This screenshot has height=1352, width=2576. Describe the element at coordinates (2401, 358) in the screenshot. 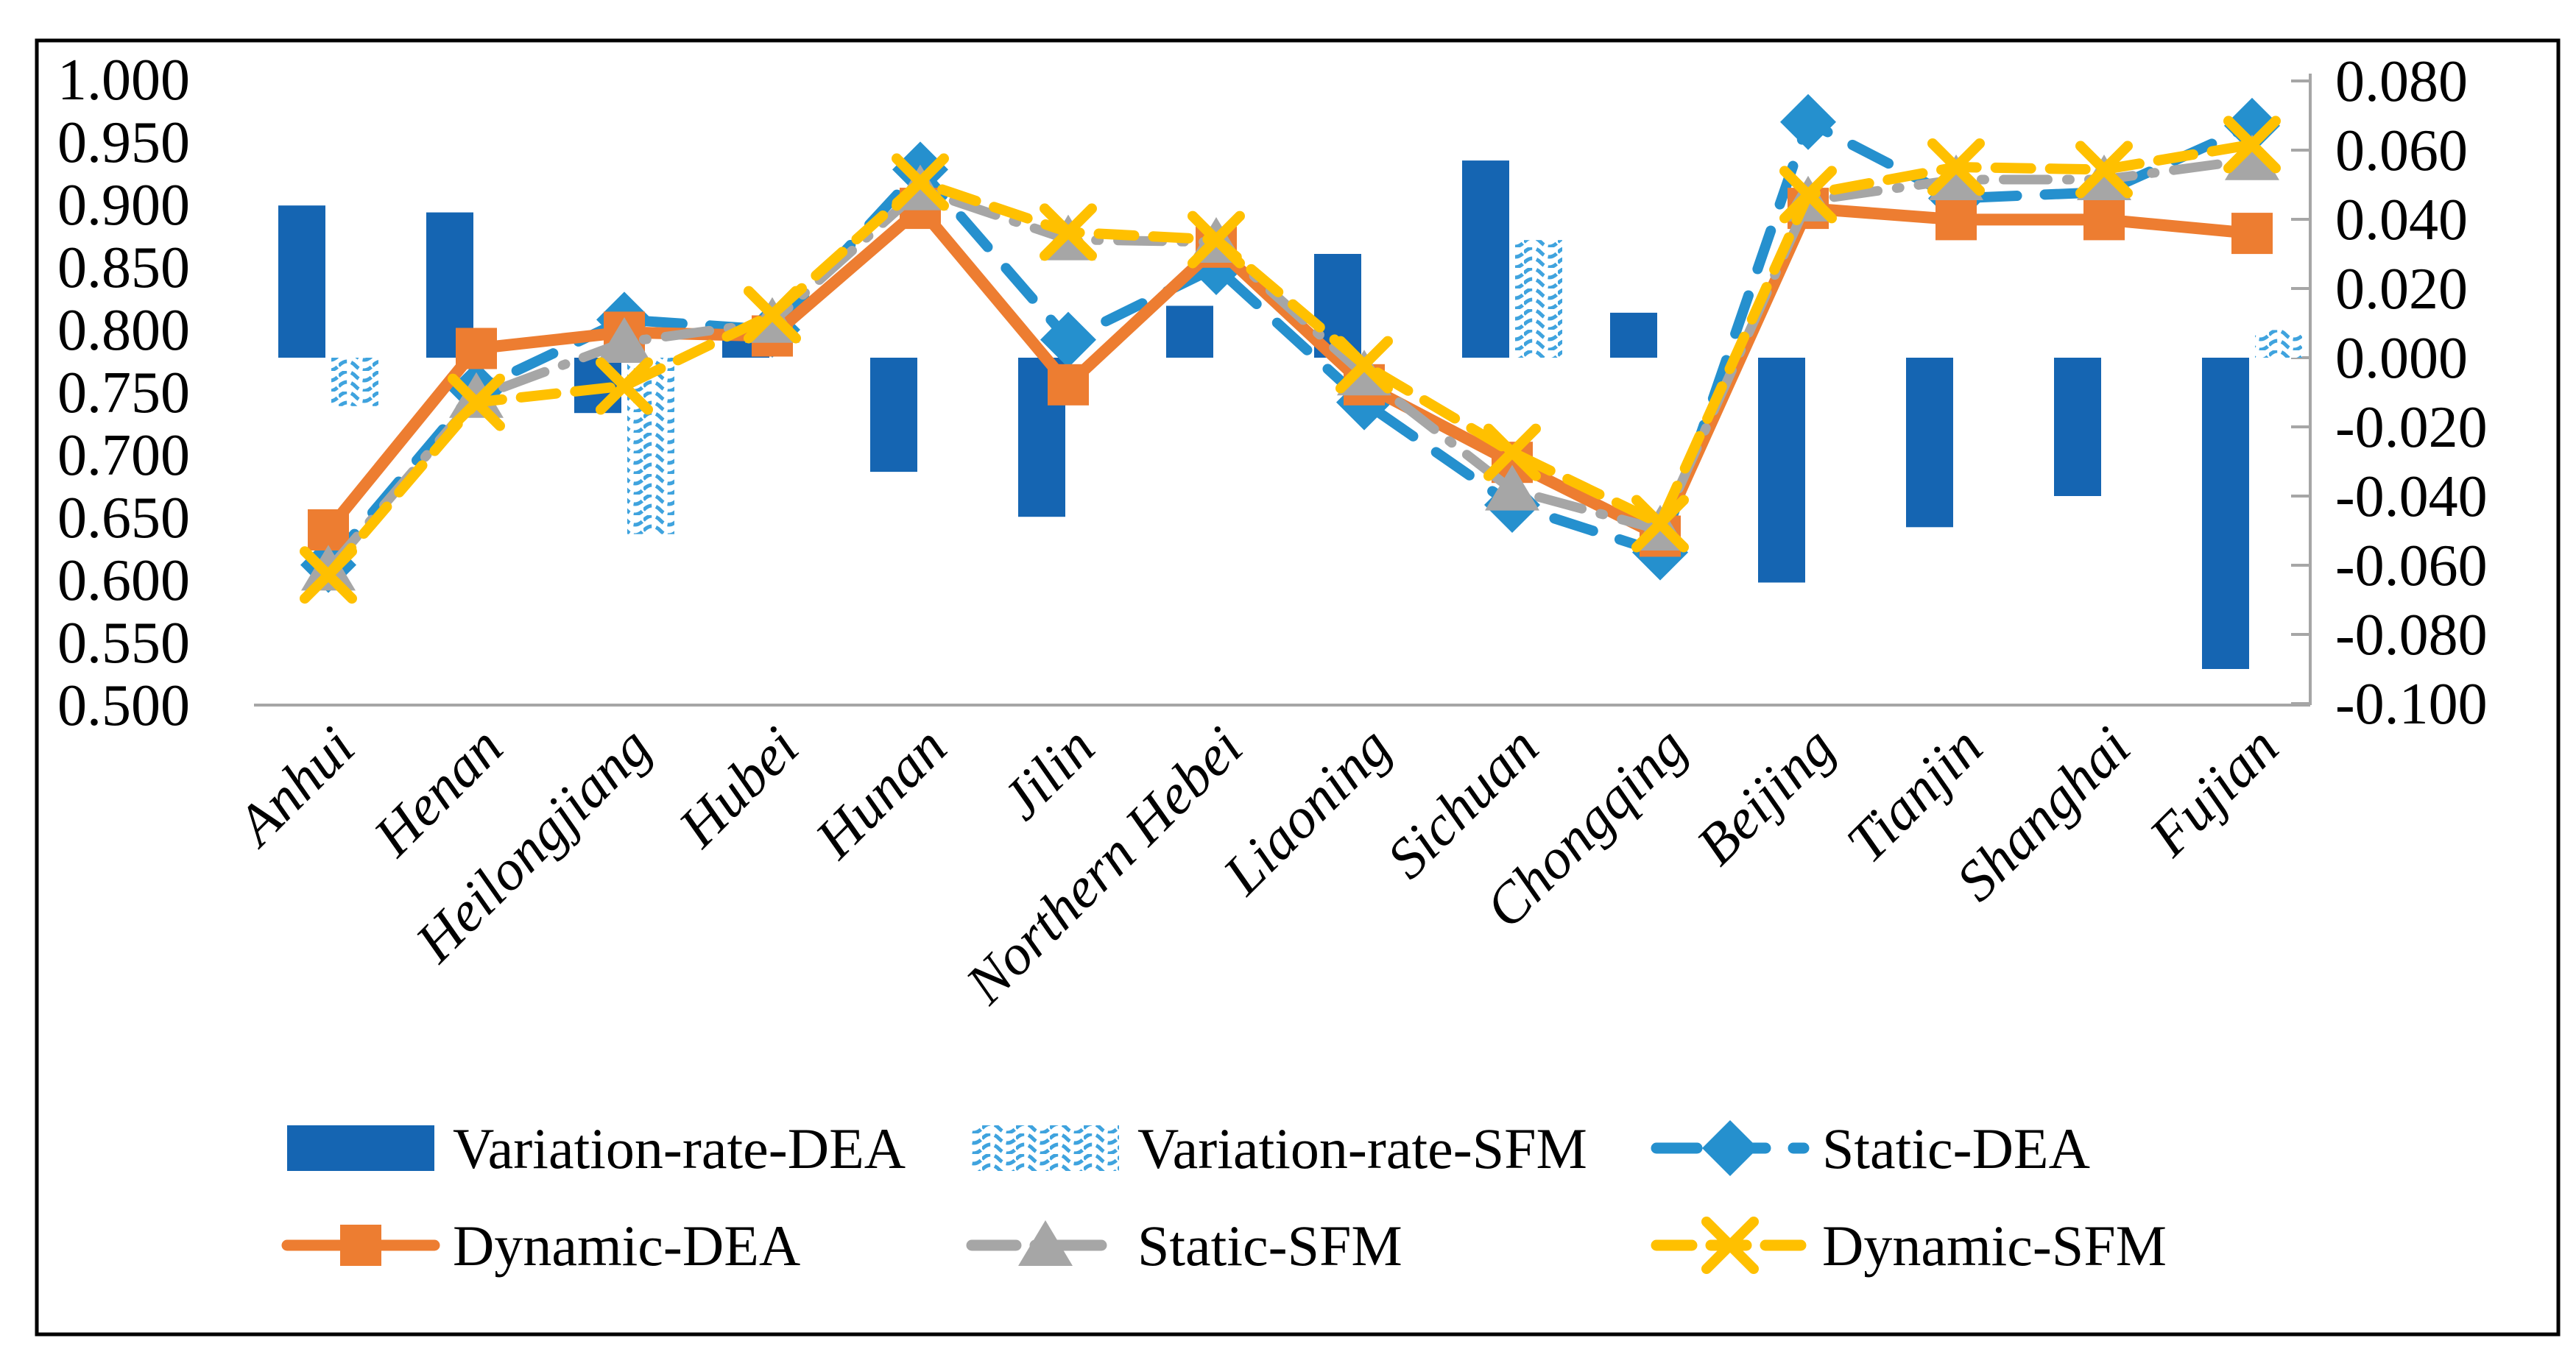

I see `right-axis-tick-label: 0.000` at that location.